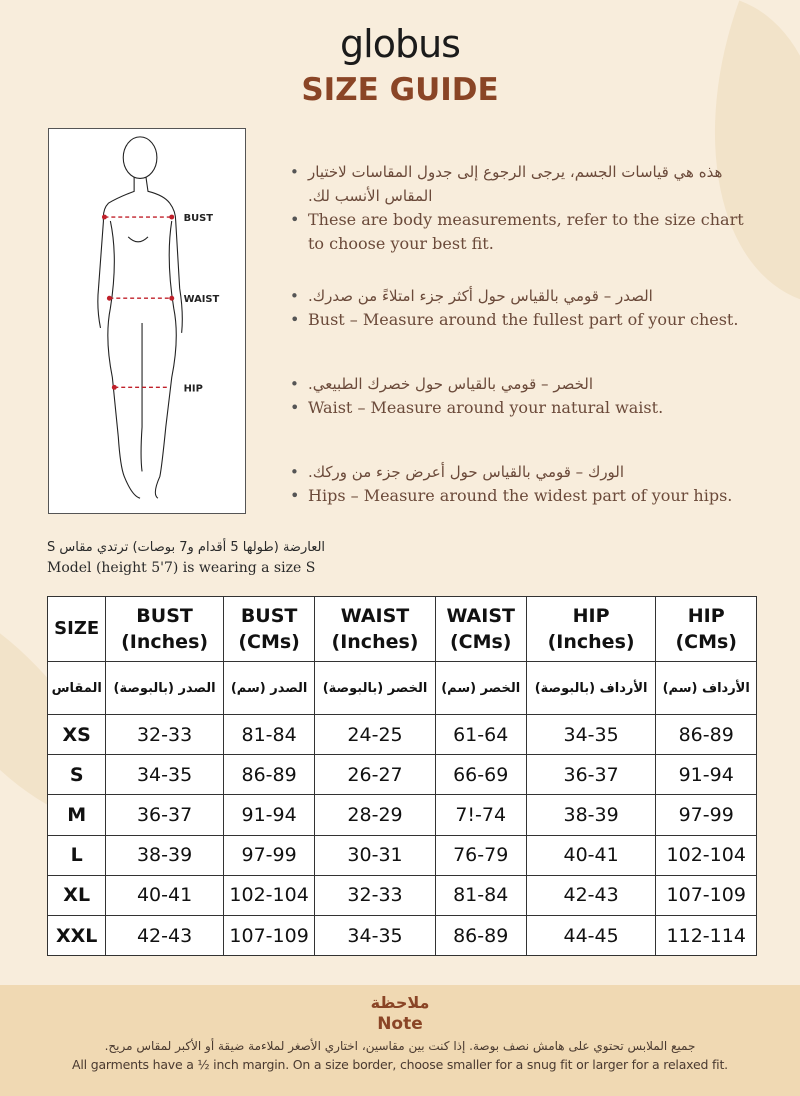 The image size is (800, 1096). What do you see at coordinates (164, 629) in the screenshot?
I see `column-header: BUST (Inches)` at bounding box center [164, 629].